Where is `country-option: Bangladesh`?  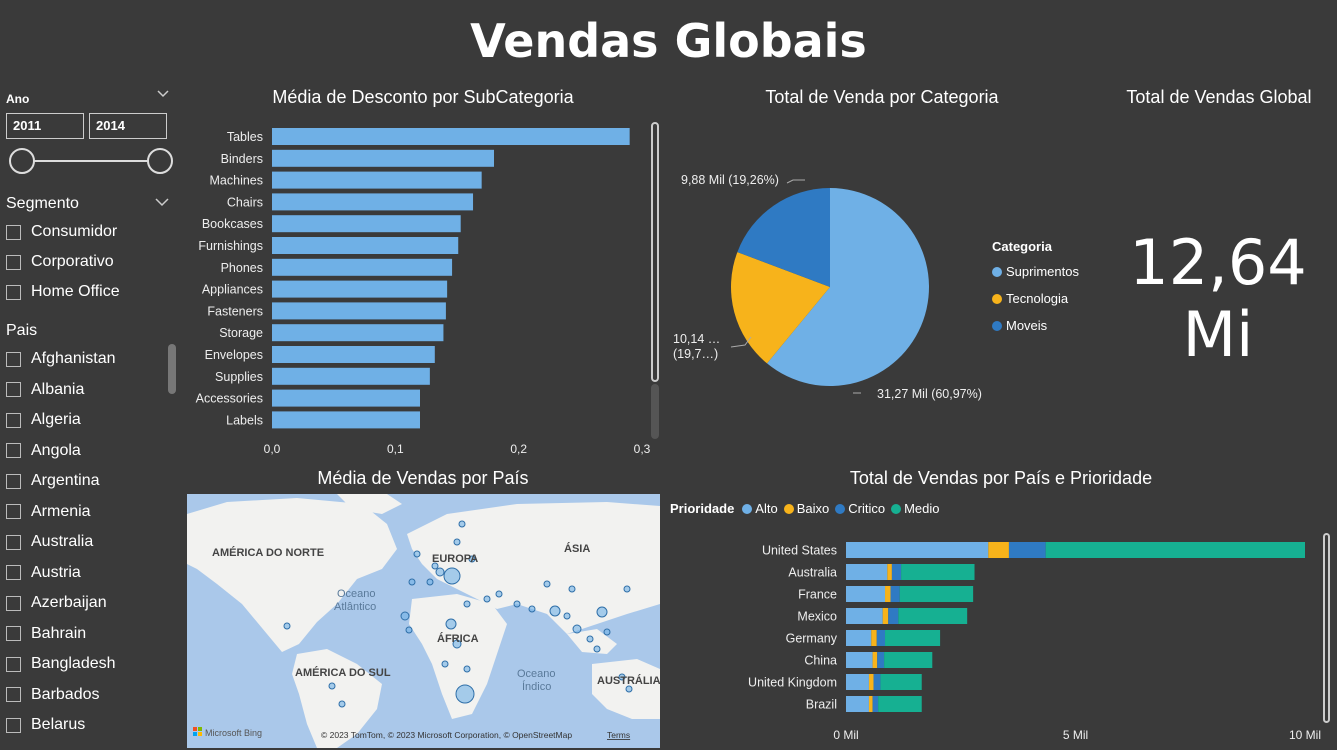 country-option: Bangladesh is located at coordinates (61, 664).